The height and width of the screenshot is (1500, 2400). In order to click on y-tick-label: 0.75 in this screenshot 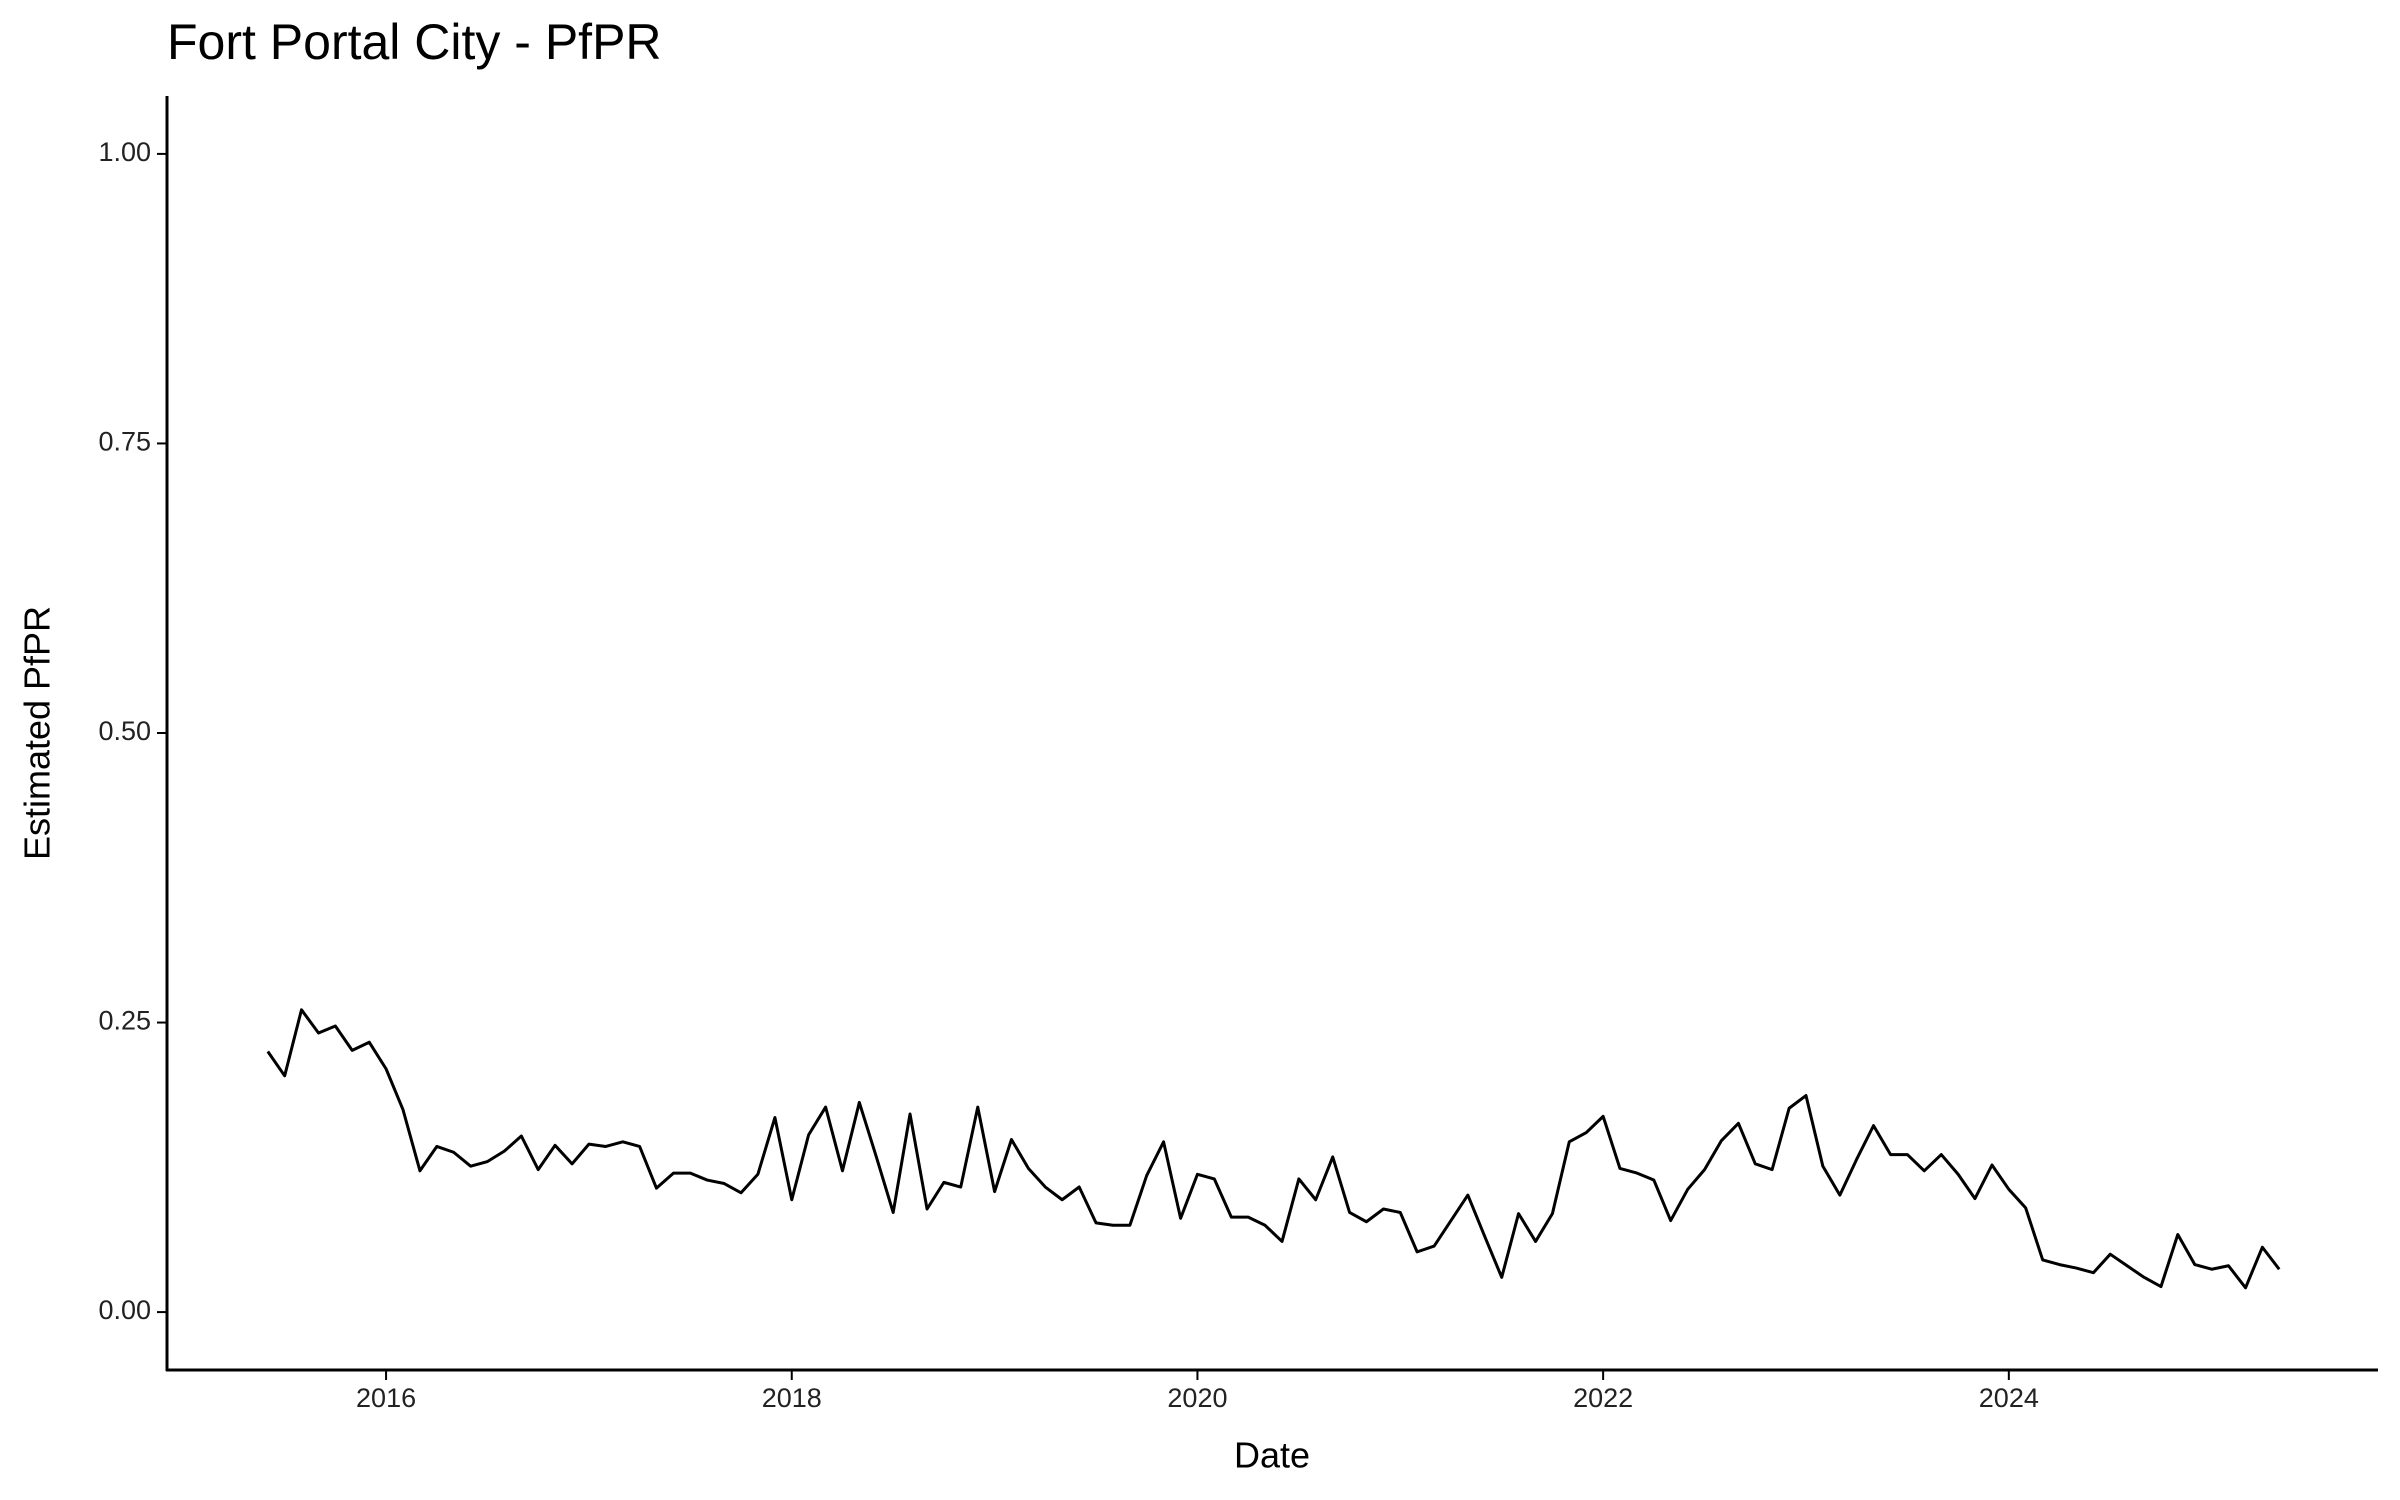, I will do `click(124, 442)`.